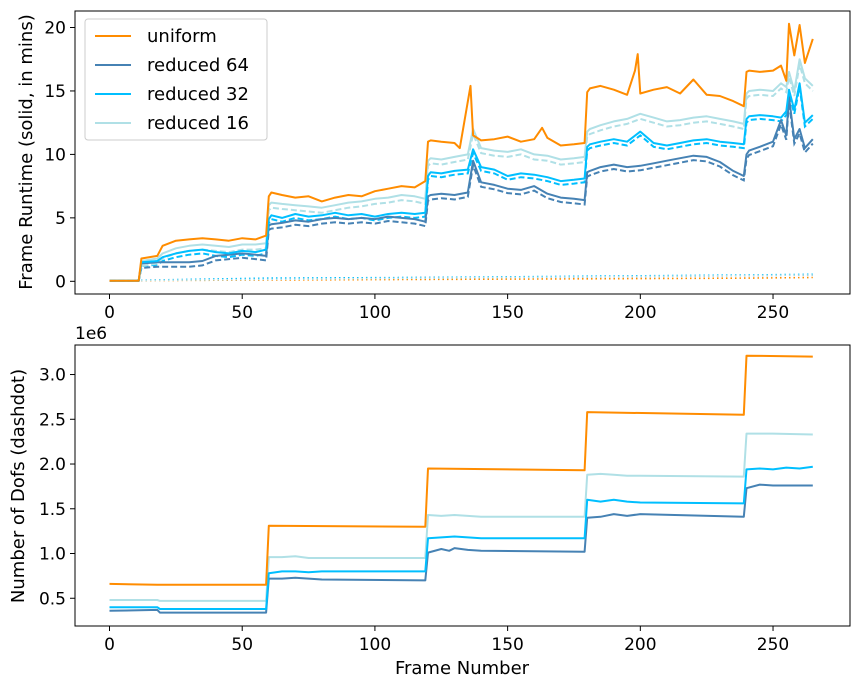  I want to click on top-y-tick-label: 5, so click(60, 219).